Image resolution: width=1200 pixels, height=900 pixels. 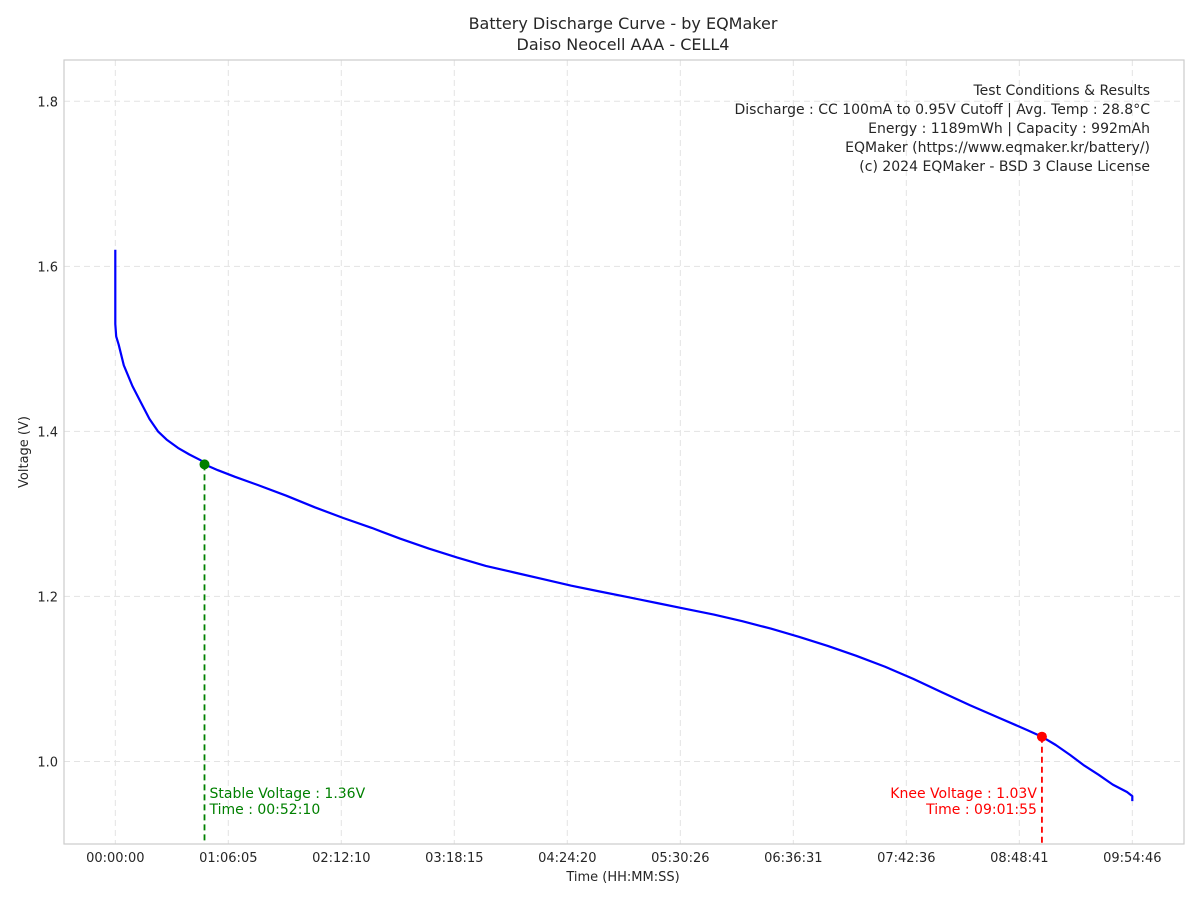 What do you see at coordinates (1019, 858) in the screenshot?
I see `x-tick-label: 08:48:41` at bounding box center [1019, 858].